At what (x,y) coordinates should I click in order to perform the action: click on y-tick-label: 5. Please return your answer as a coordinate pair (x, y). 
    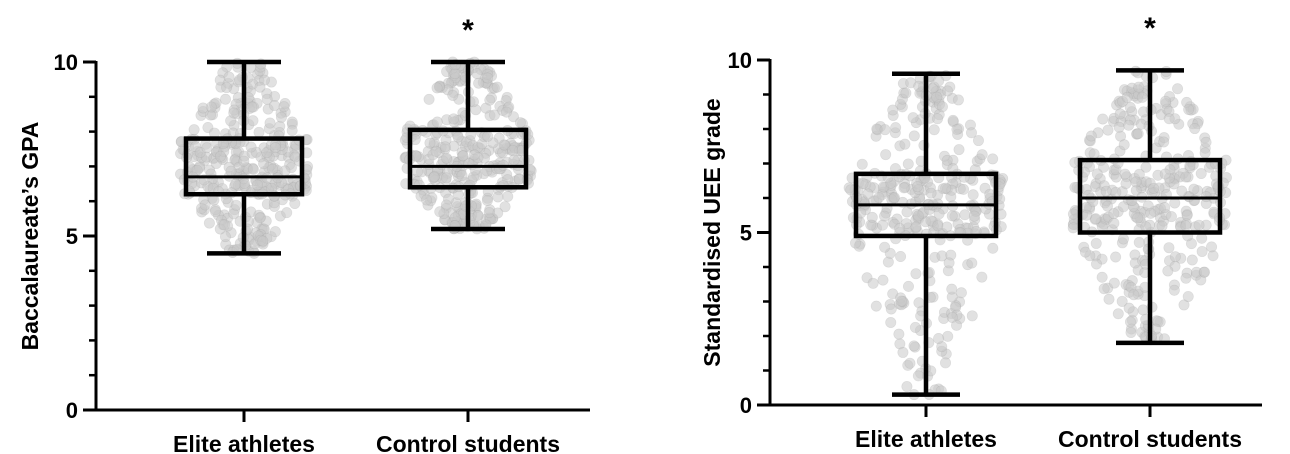
    Looking at the image, I should click on (72, 236).